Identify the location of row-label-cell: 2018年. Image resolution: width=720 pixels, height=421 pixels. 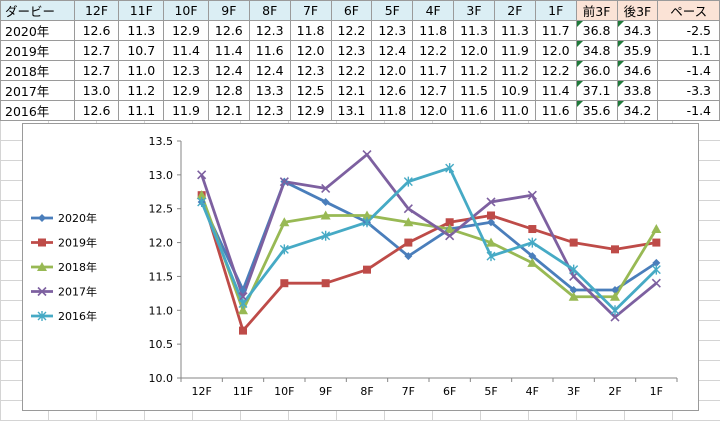
(37, 70).